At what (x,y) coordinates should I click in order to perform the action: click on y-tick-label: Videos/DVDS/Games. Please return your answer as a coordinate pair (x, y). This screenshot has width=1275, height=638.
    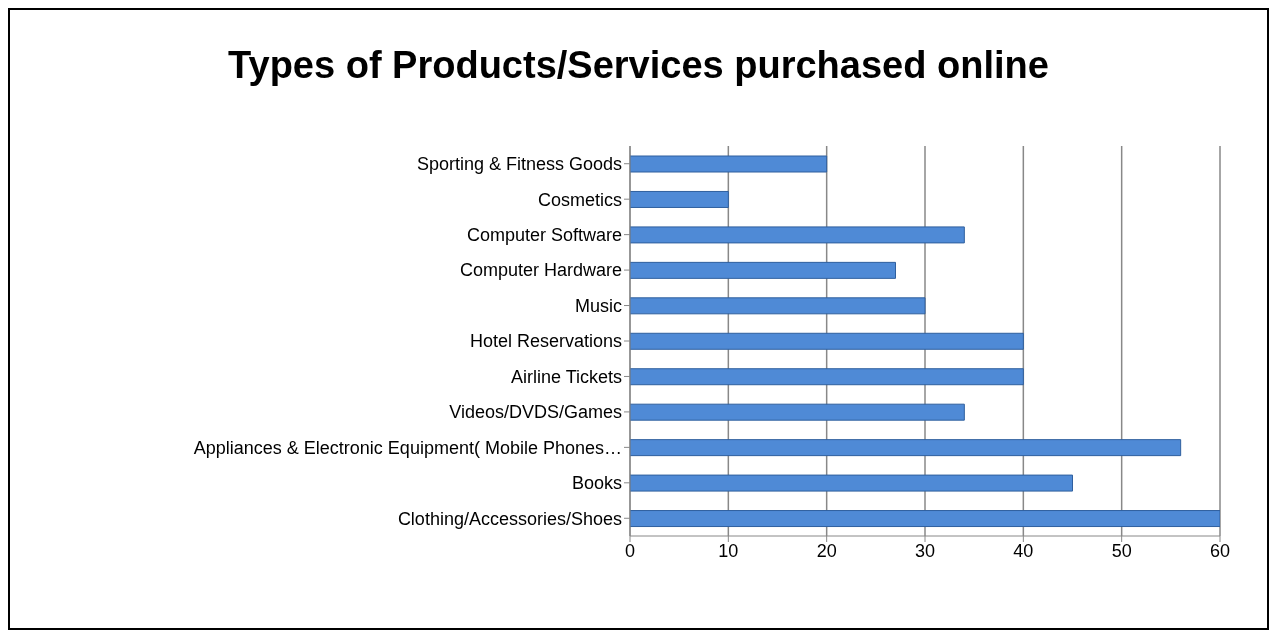
    Looking at the image, I should click on (535, 412).